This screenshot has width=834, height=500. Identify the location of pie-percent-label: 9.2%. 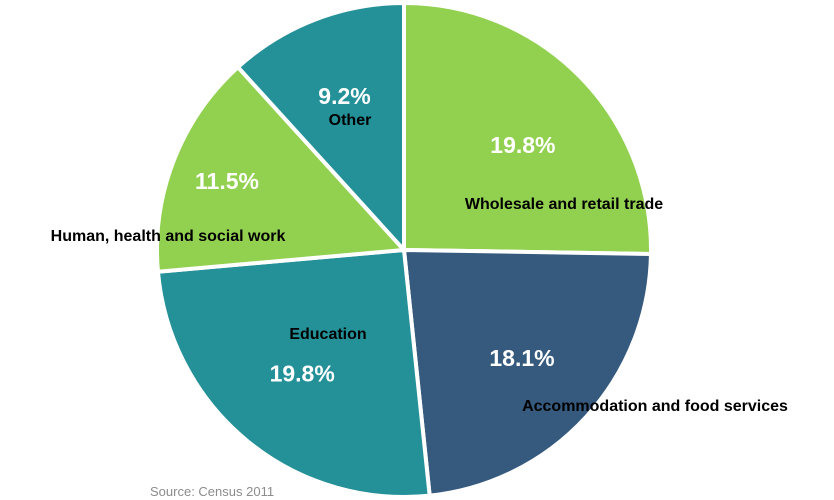
(344, 96).